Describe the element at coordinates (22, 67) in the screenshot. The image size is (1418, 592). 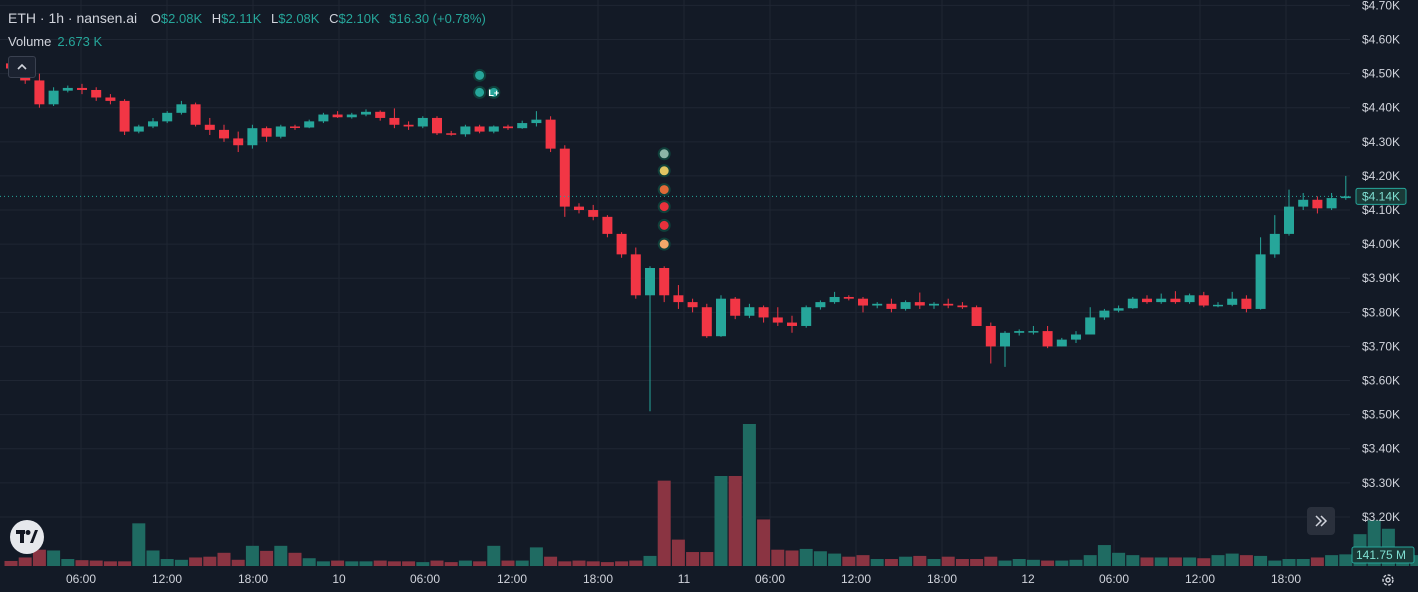
I see `collapse-legend-button` at that location.